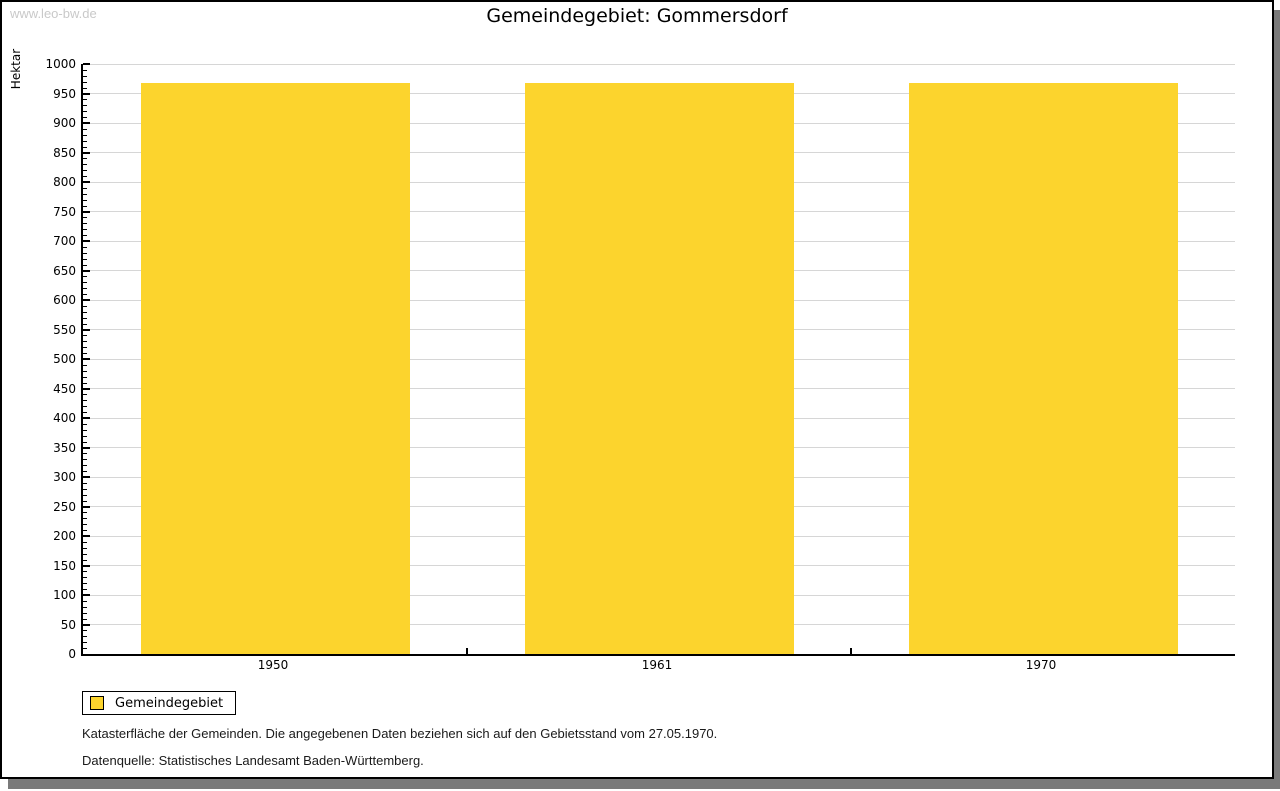  What do you see at coordinates (16, 69) in the screenshot?
I see `y-axis-title: Hektar` at bounding box center [16, 69].